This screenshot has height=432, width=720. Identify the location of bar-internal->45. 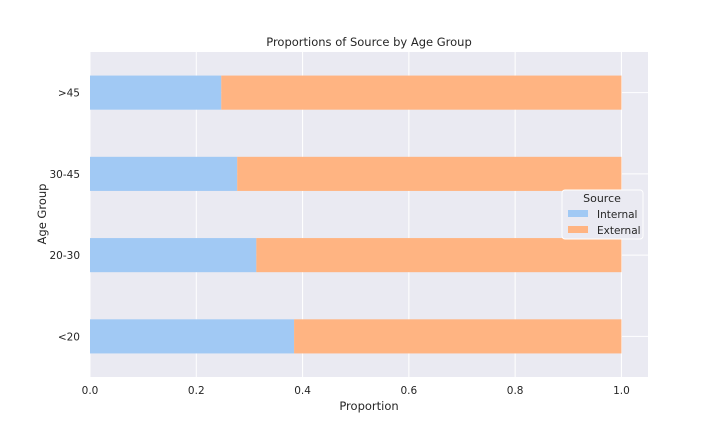
(156, 92).